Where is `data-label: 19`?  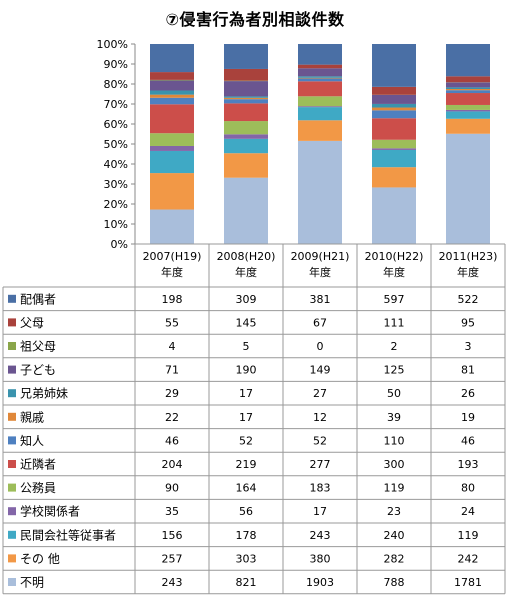
data-label: 19 is located at coordinates (468, 417).